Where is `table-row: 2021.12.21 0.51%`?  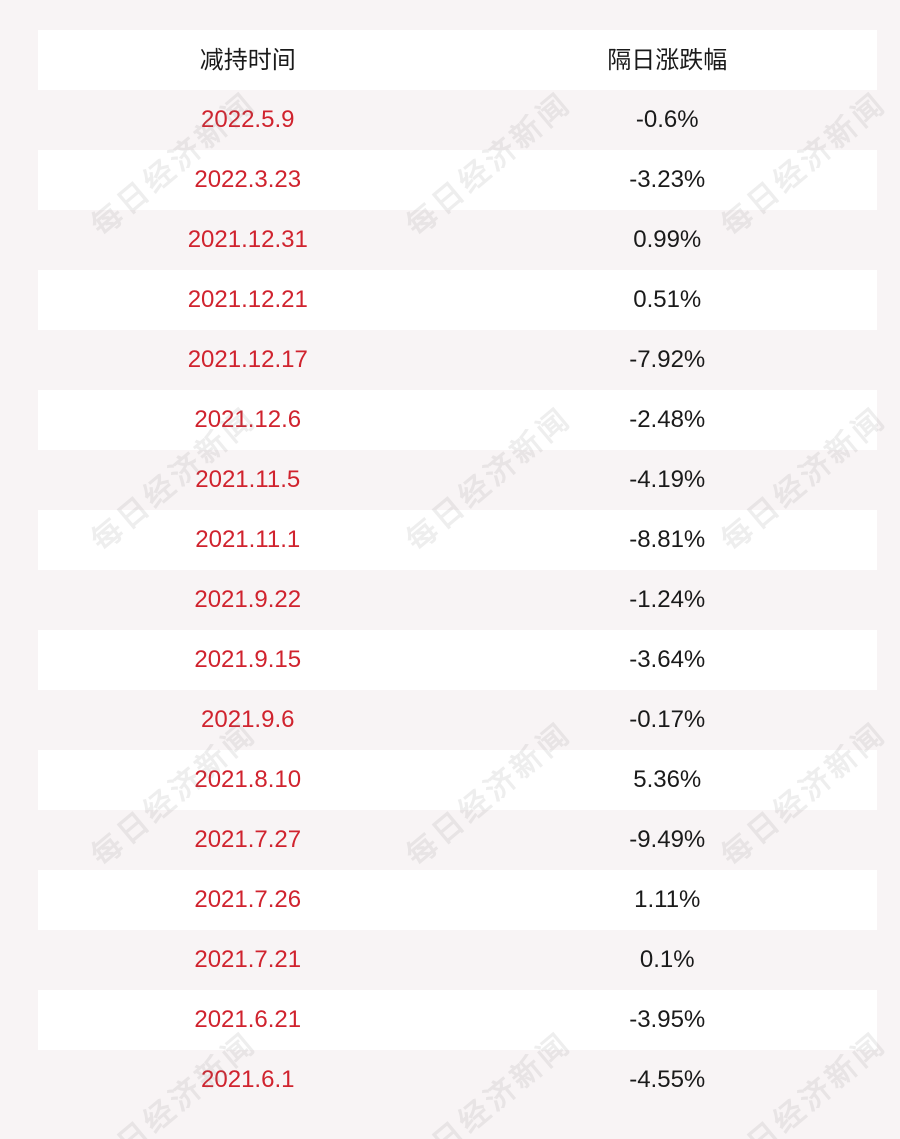 table-row: 2021.12.21 0.51% is located at coordinates (457, 300).